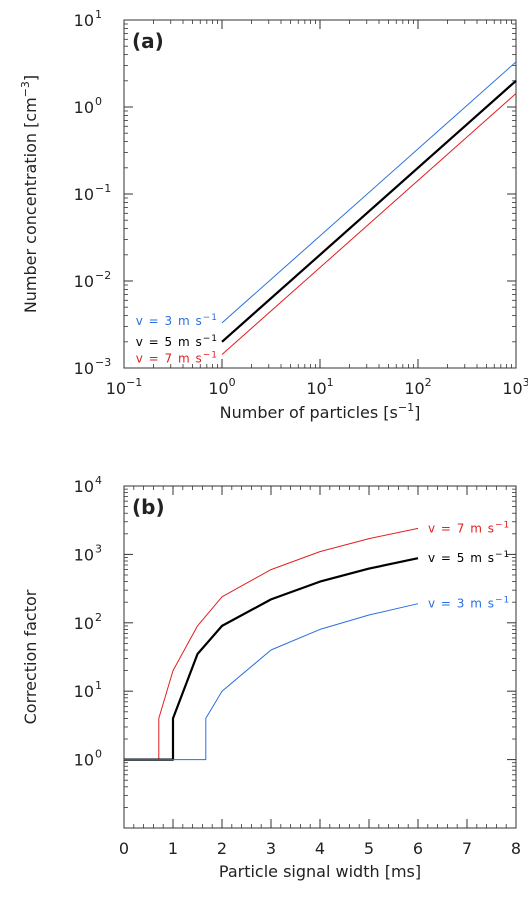  What do you see at coordinates (418, 848) in the screenshot?
I see `x-tick-label: 6` at bounding box center [418, 848].